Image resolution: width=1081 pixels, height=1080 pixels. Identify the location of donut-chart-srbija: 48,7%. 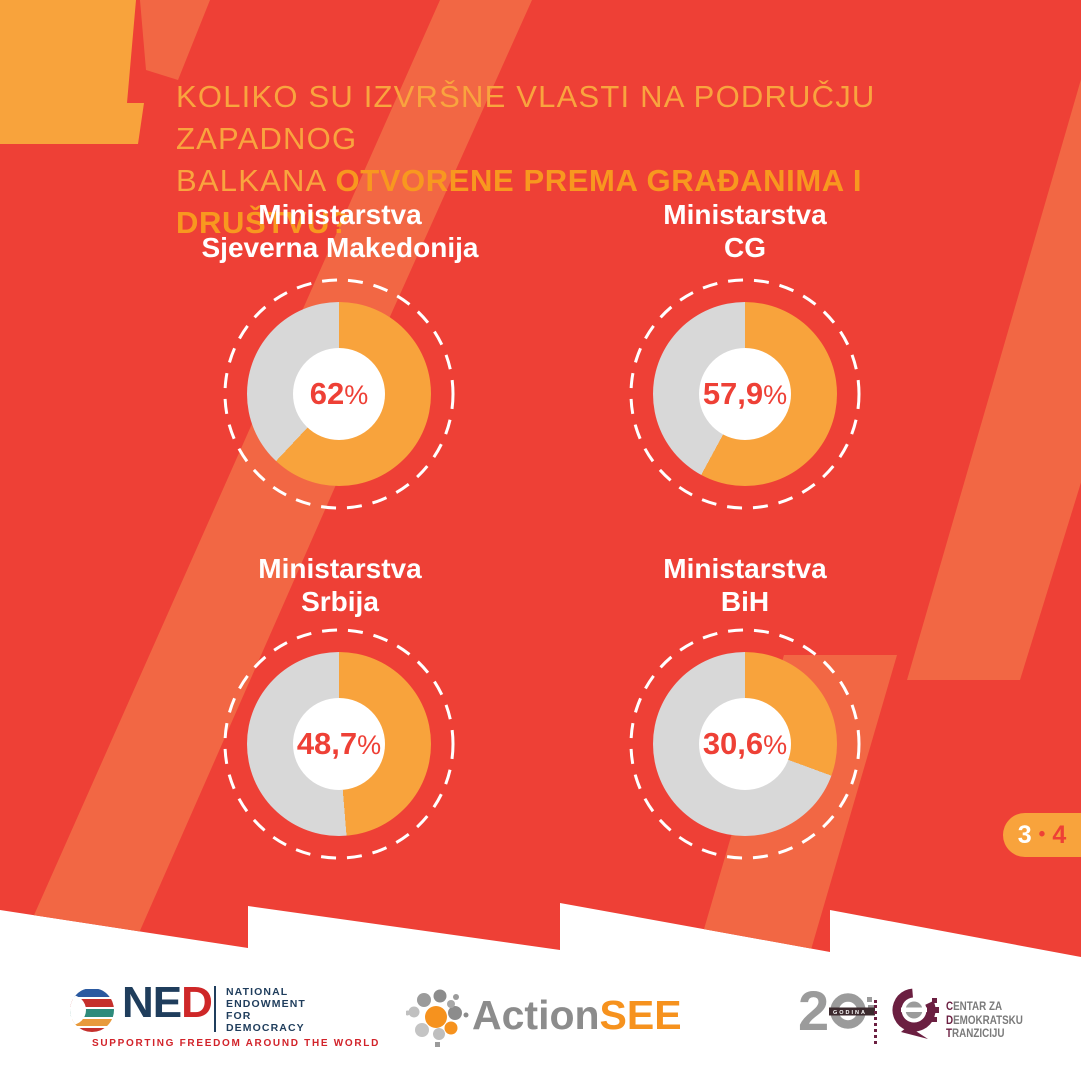
(339, 744).